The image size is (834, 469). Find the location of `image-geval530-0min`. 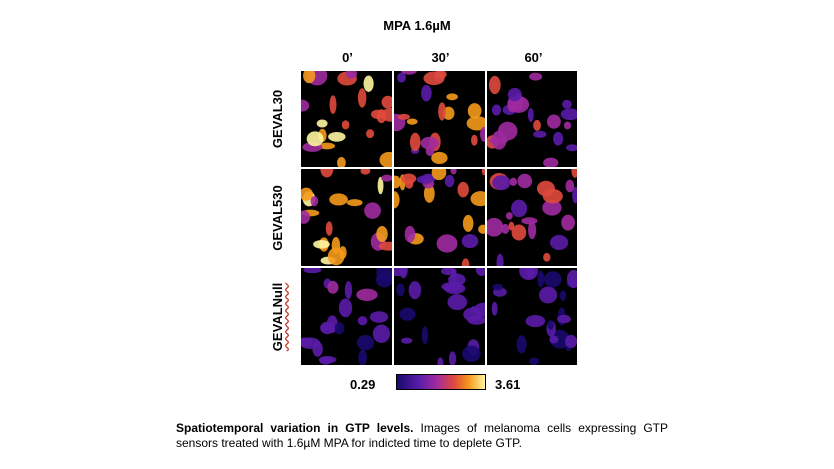

image-geval530-0min is located at coordinates (346, 217).